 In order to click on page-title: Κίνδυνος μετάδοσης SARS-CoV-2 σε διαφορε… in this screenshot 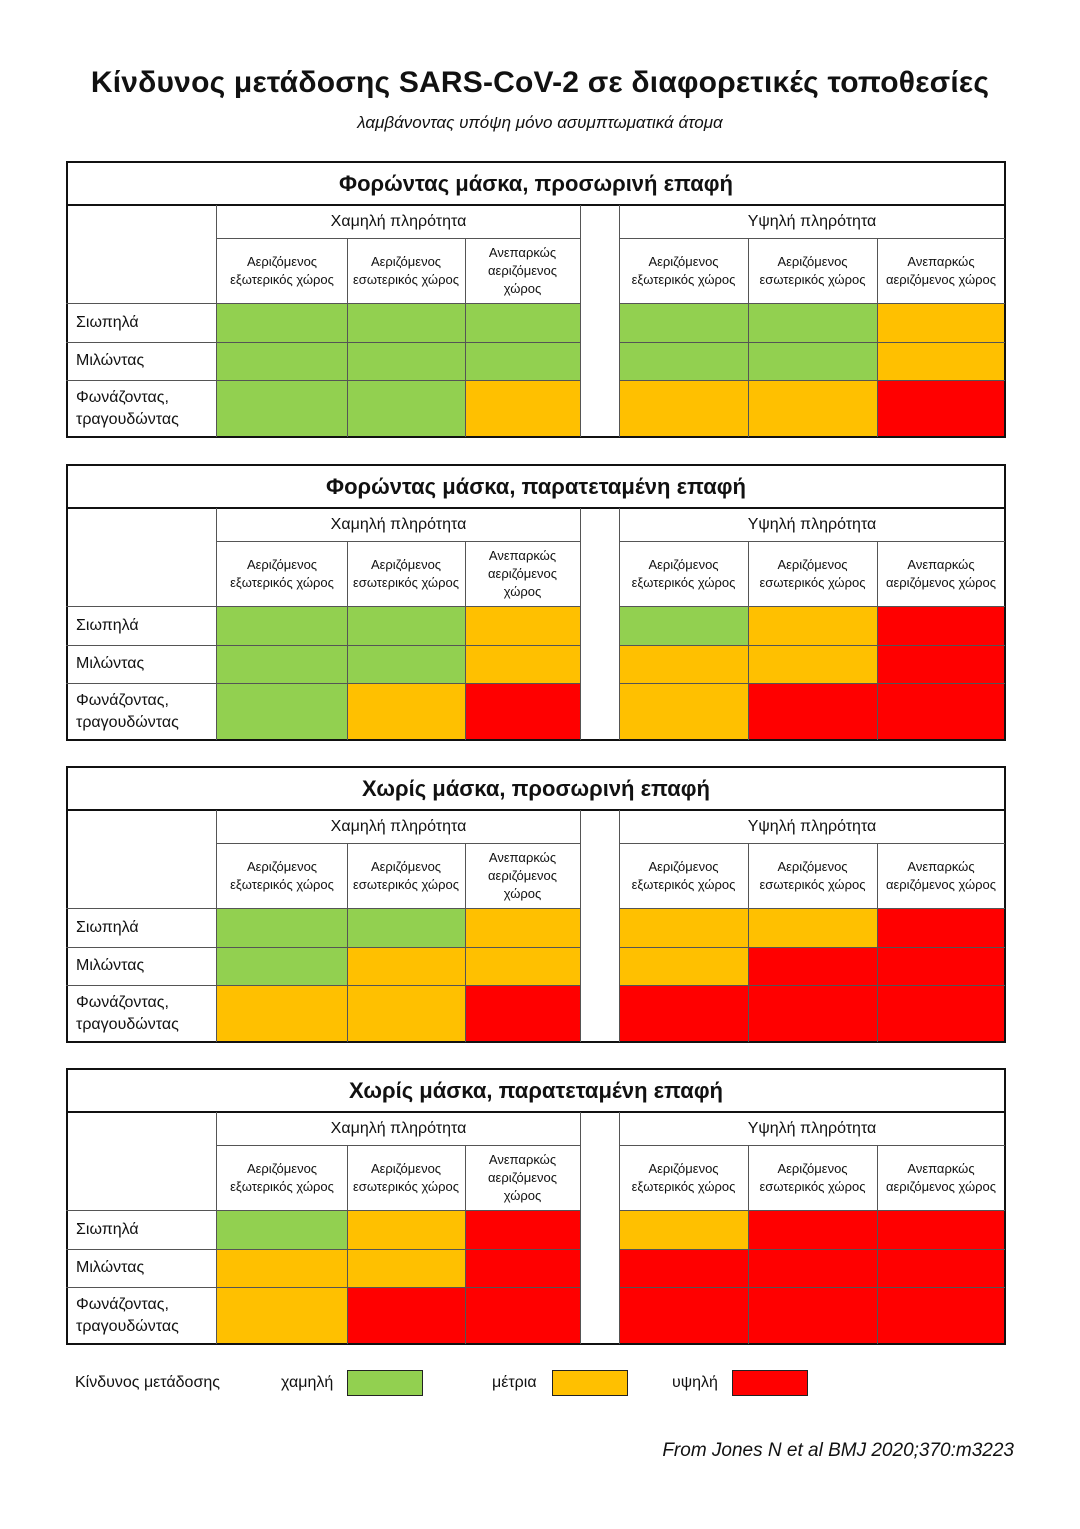, I will do `click(540, 82)`.